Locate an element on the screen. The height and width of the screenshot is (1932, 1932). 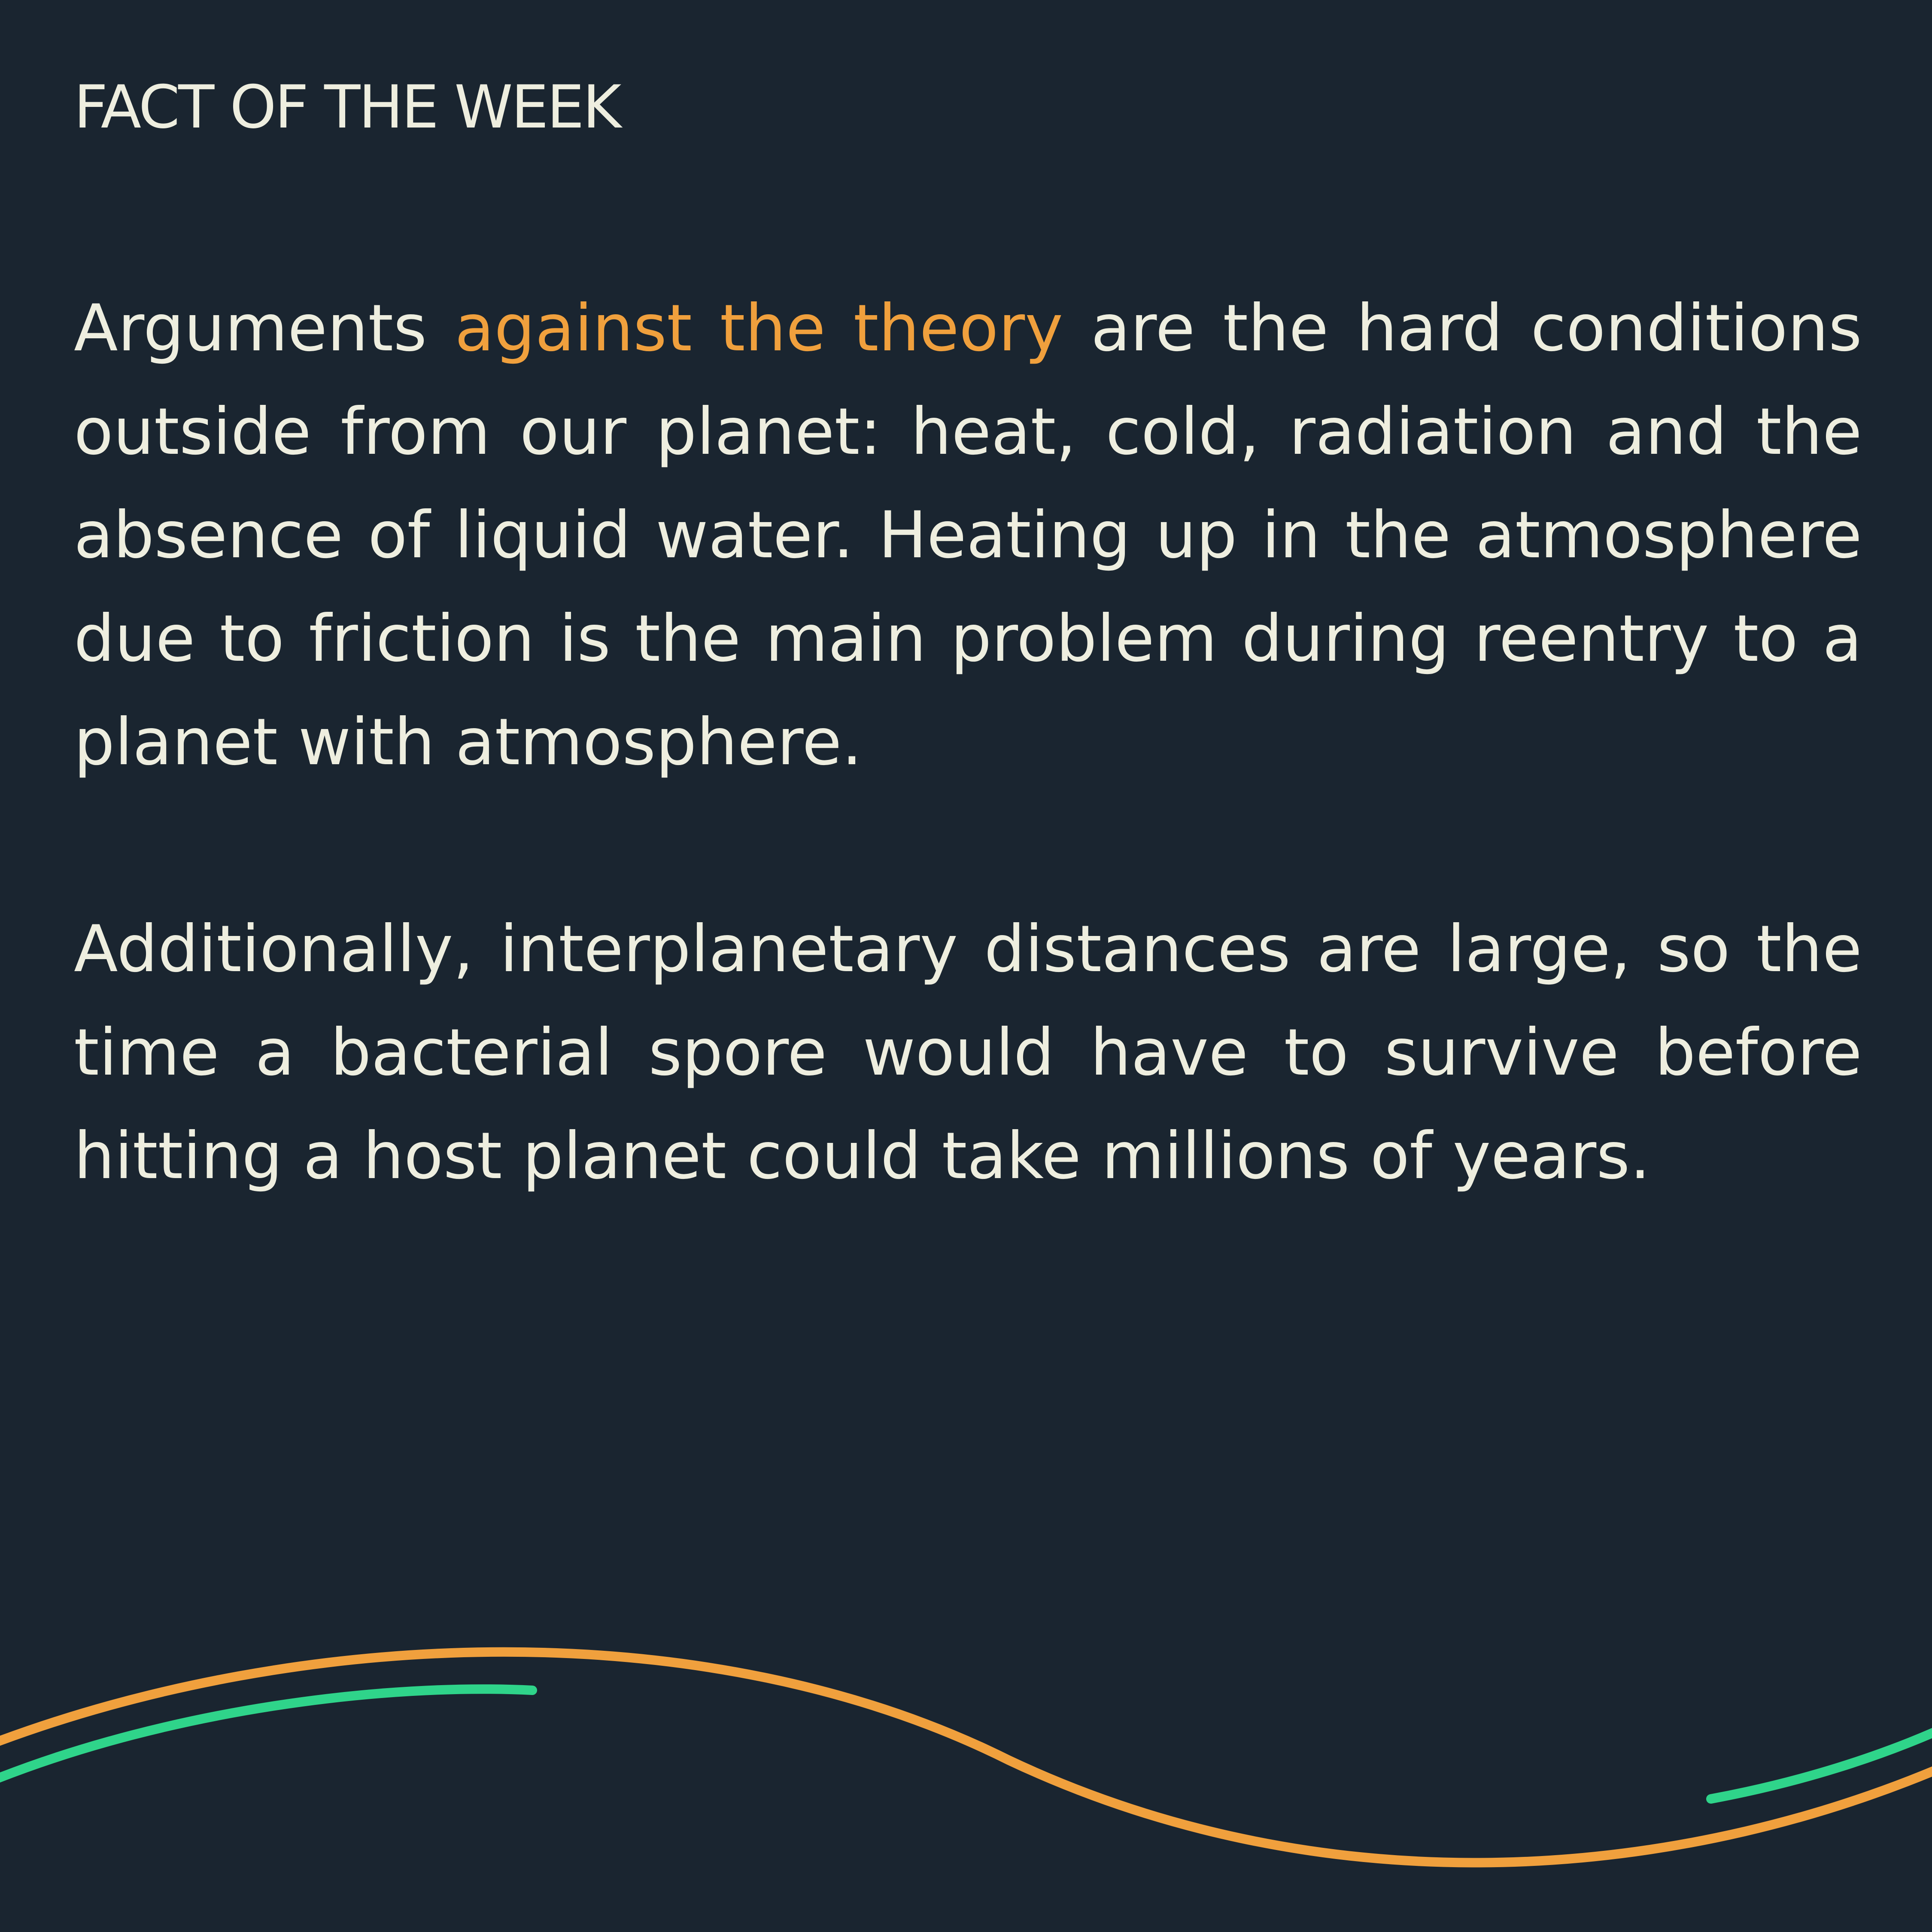
green-wave-right is located at coordinates (1819, 1766).